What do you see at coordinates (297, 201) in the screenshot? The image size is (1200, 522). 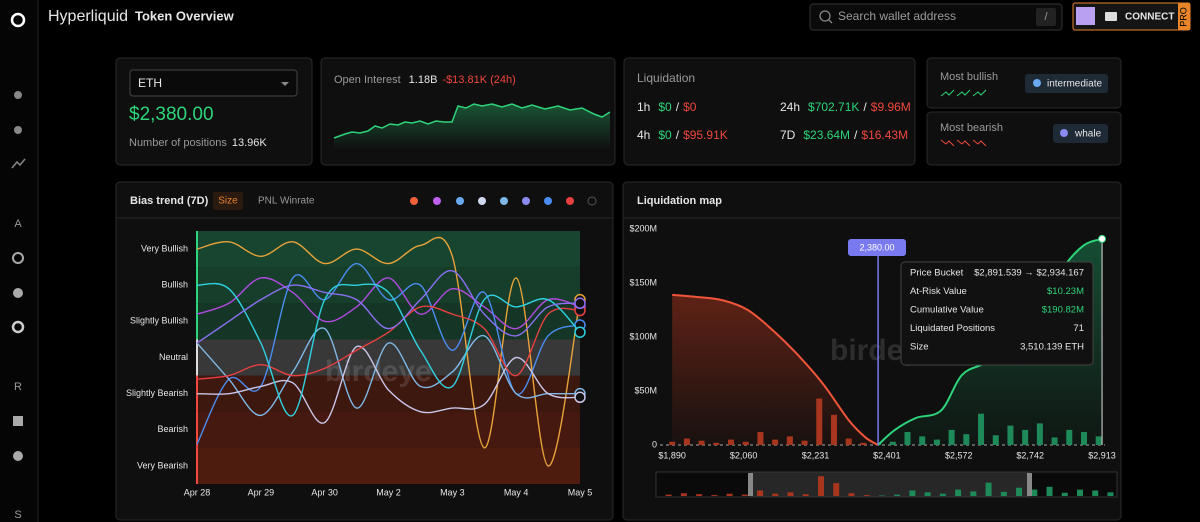 I see `tab: Winrate` at bounding box center [297, 201].